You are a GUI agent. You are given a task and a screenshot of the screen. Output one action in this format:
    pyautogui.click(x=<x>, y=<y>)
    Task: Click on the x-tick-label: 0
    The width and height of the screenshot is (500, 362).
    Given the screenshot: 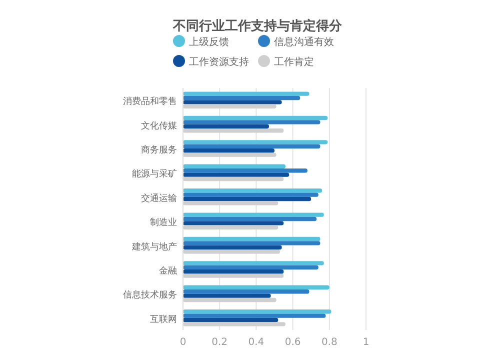 What is the action you would take?
    pyautogui.click(x=183, y=342)
    